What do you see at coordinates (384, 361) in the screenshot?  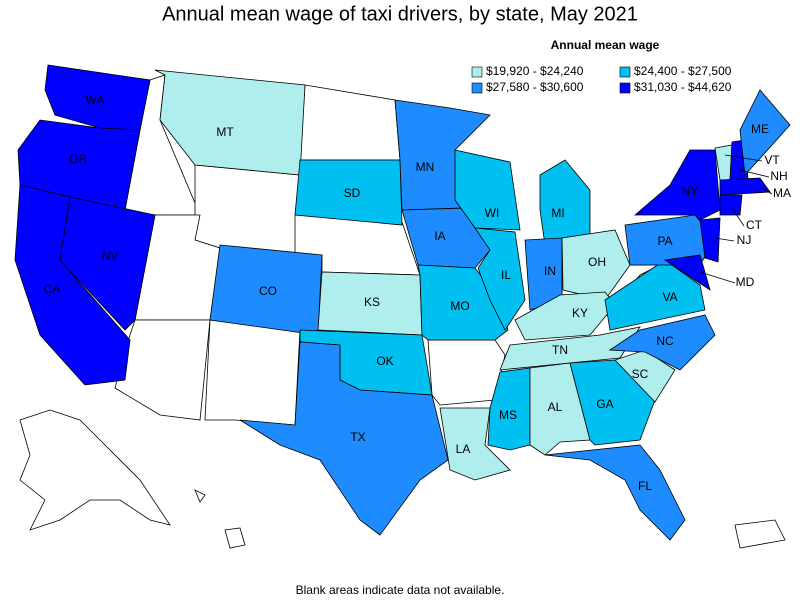 I see `state-label: OK` at bounding box center [384, 361].